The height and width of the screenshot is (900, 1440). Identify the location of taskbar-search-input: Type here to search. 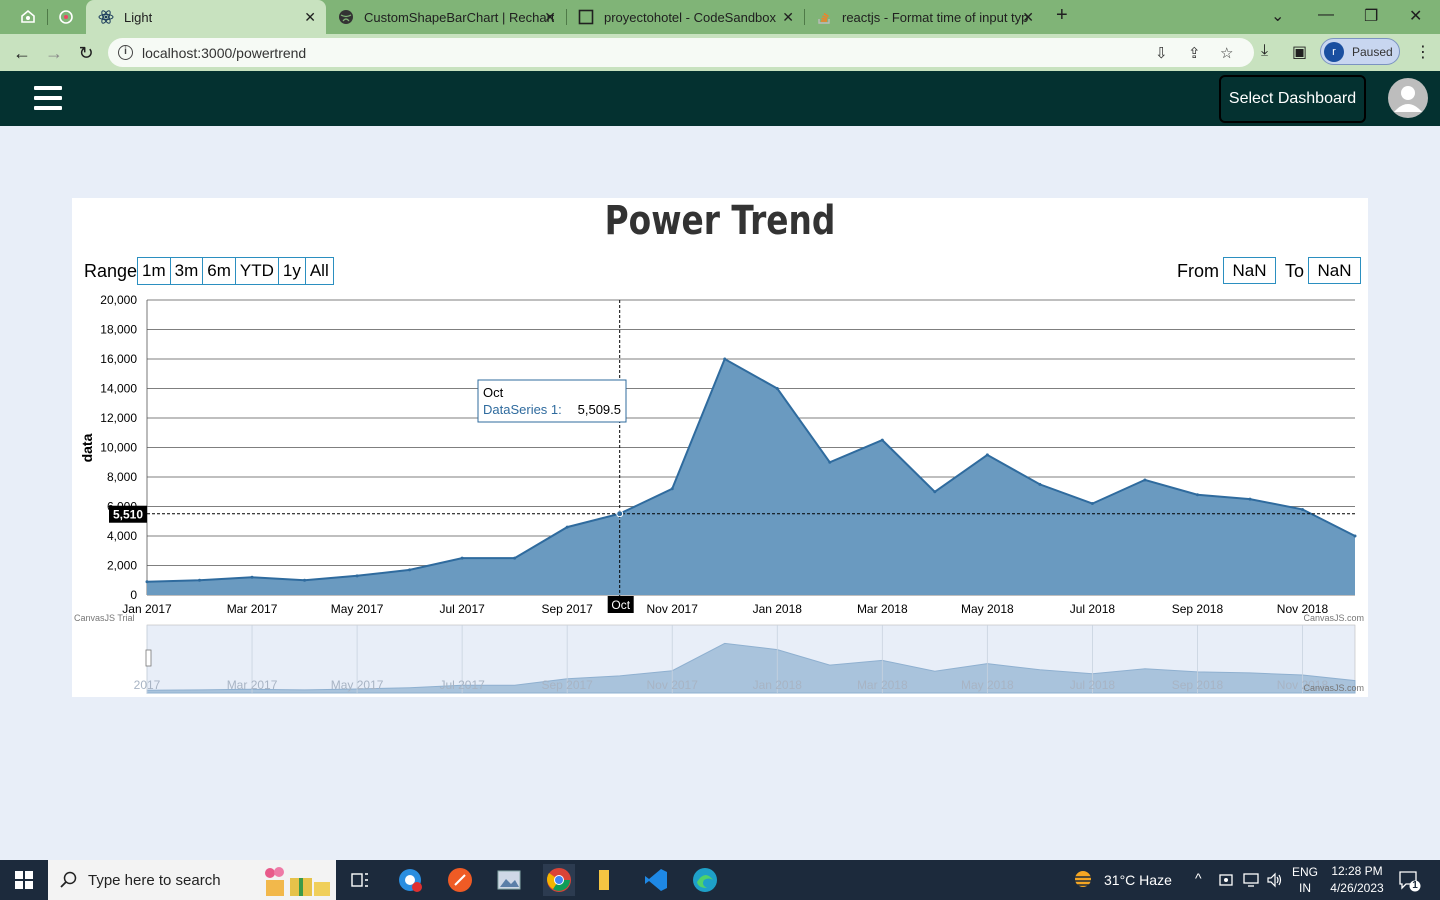
(192, 880).